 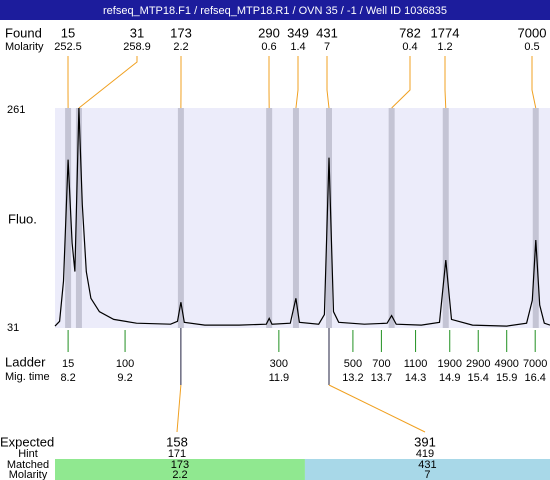 What do you see at coordinates (68, 47) in the screenshot?
I see `found-molarity: 252.5` at bounding box center [68, 47].